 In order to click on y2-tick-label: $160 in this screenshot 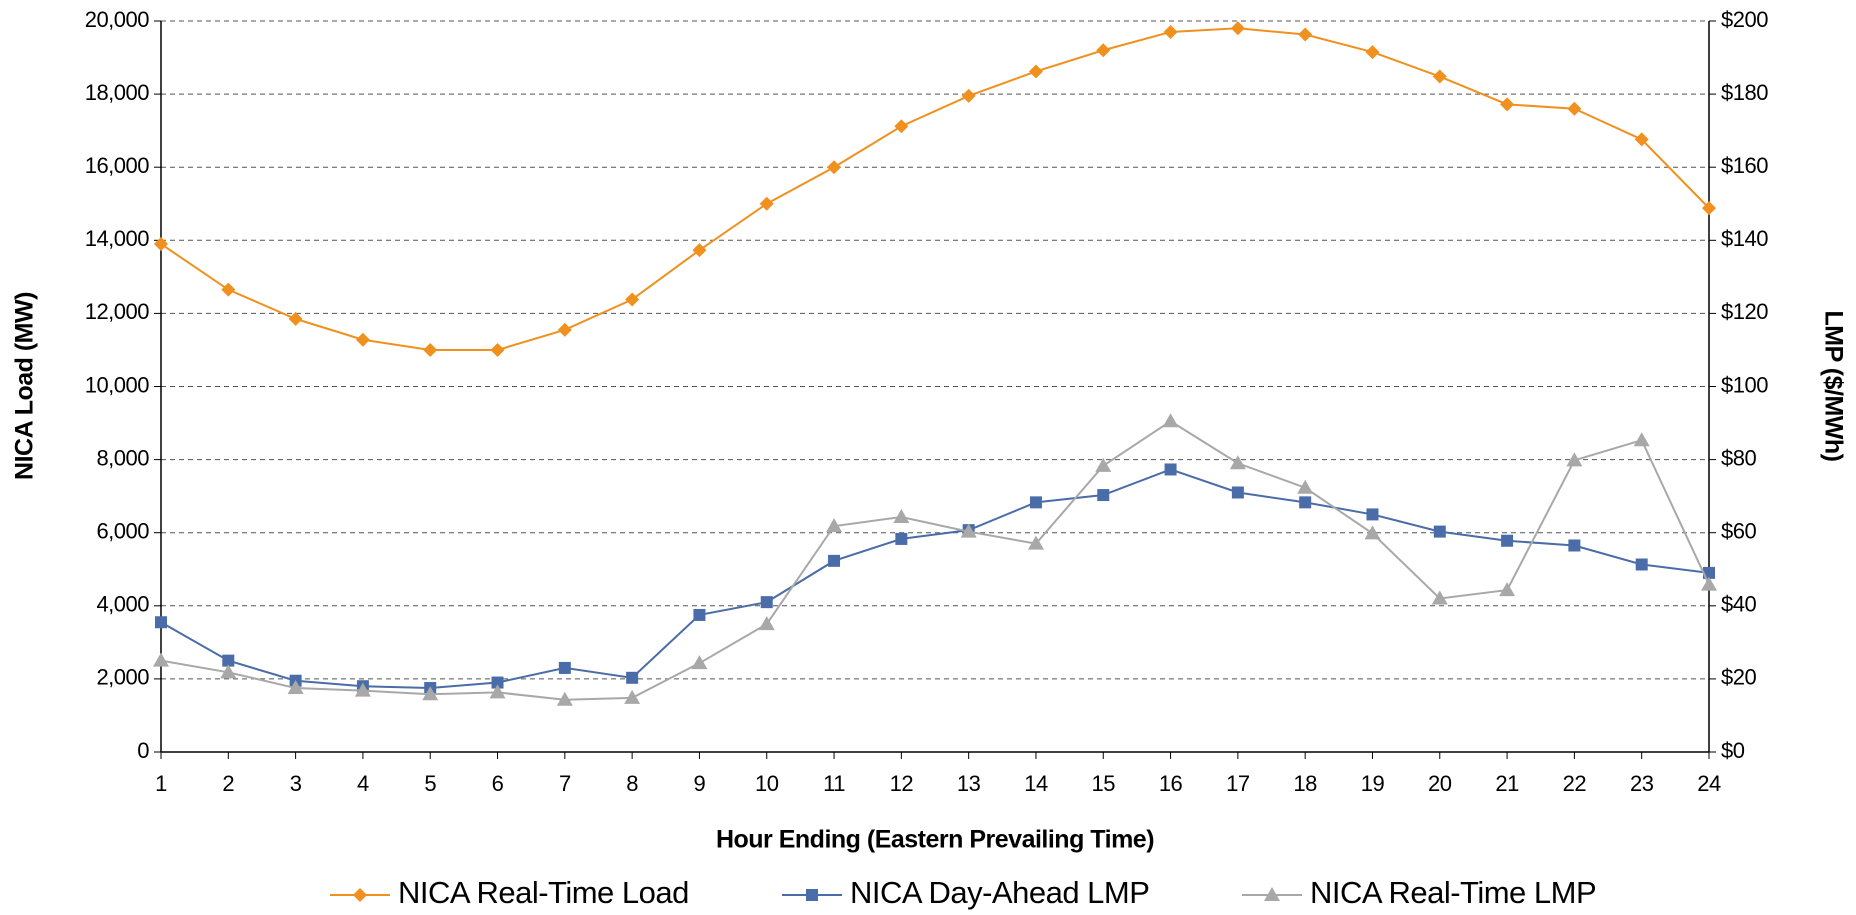, I will do `click(1744, 165)`.